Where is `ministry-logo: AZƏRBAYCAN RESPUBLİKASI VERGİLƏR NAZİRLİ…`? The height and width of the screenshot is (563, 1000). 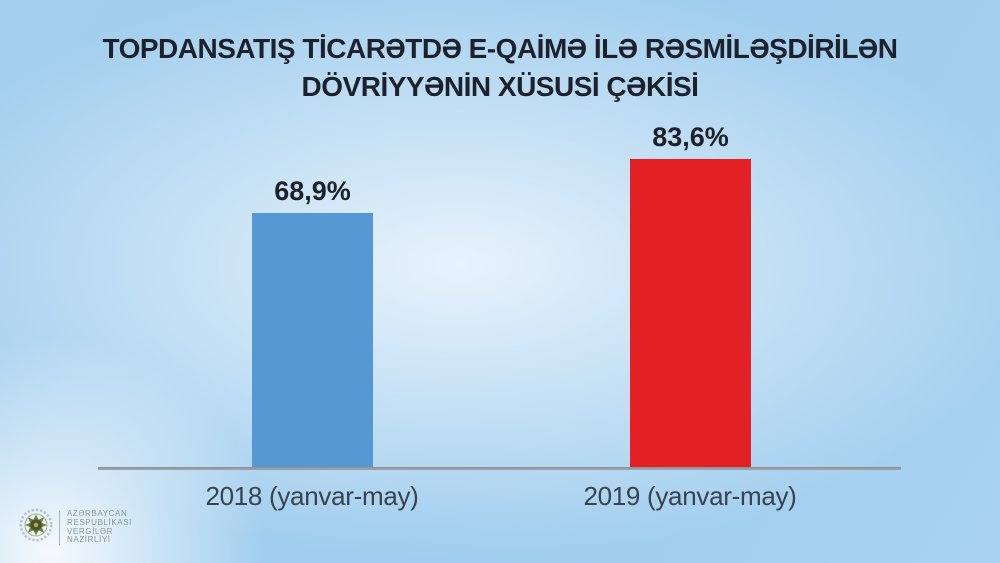 ministry-logo: AZƏRBAYCAN RESPUBLİKASI VERGİLƏR NAZİRLİ… is located at coordinates (75, 527).